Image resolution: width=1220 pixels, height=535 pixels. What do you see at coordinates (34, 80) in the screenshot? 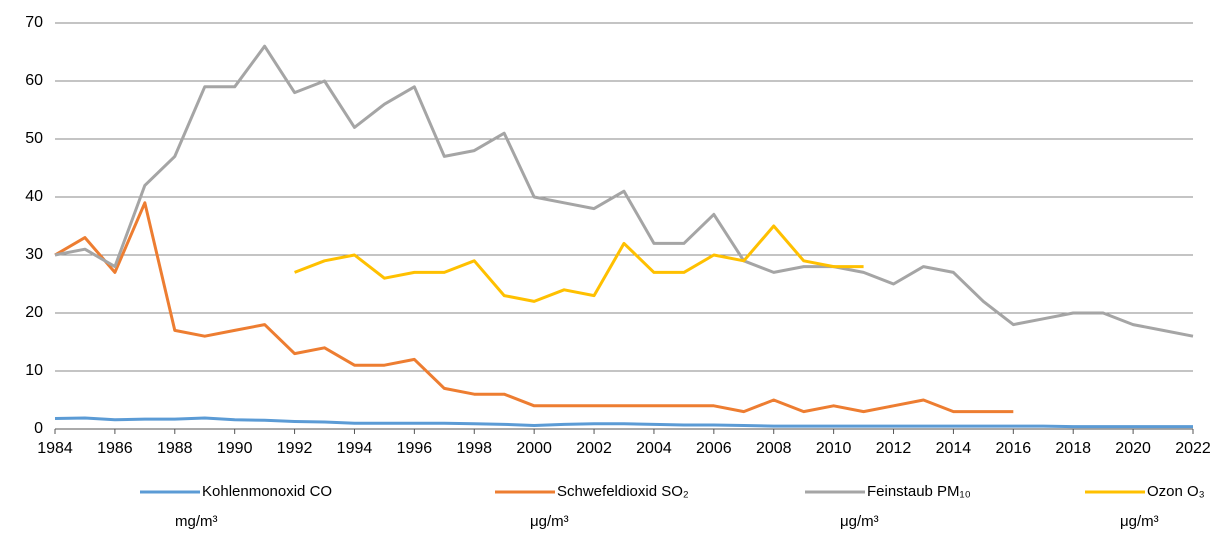
I see `y-tick-label: 60` at bounding box center [34, 80].